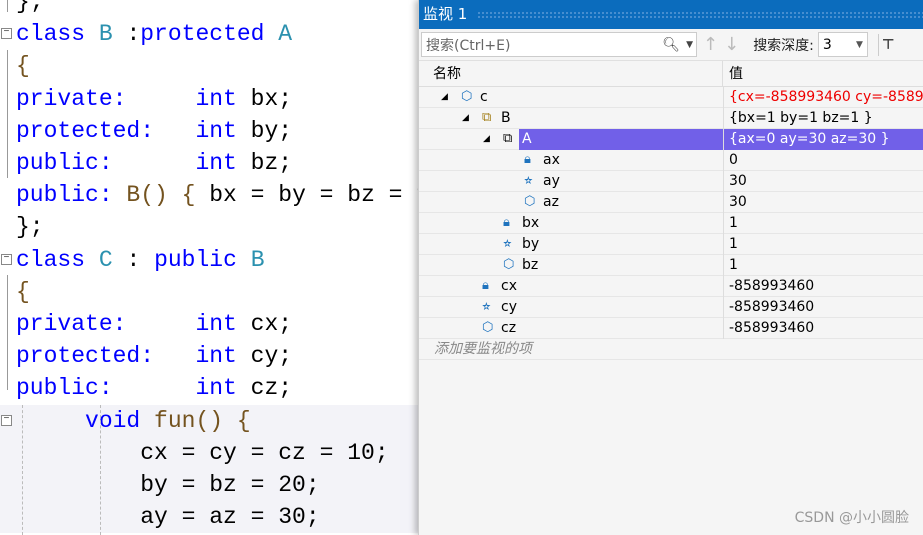 This screenshot has height=535, width=923. What do you see at coordinates (210, 227) in the screenshot?
I see `code-line: };` at bounding box center [210, 227].